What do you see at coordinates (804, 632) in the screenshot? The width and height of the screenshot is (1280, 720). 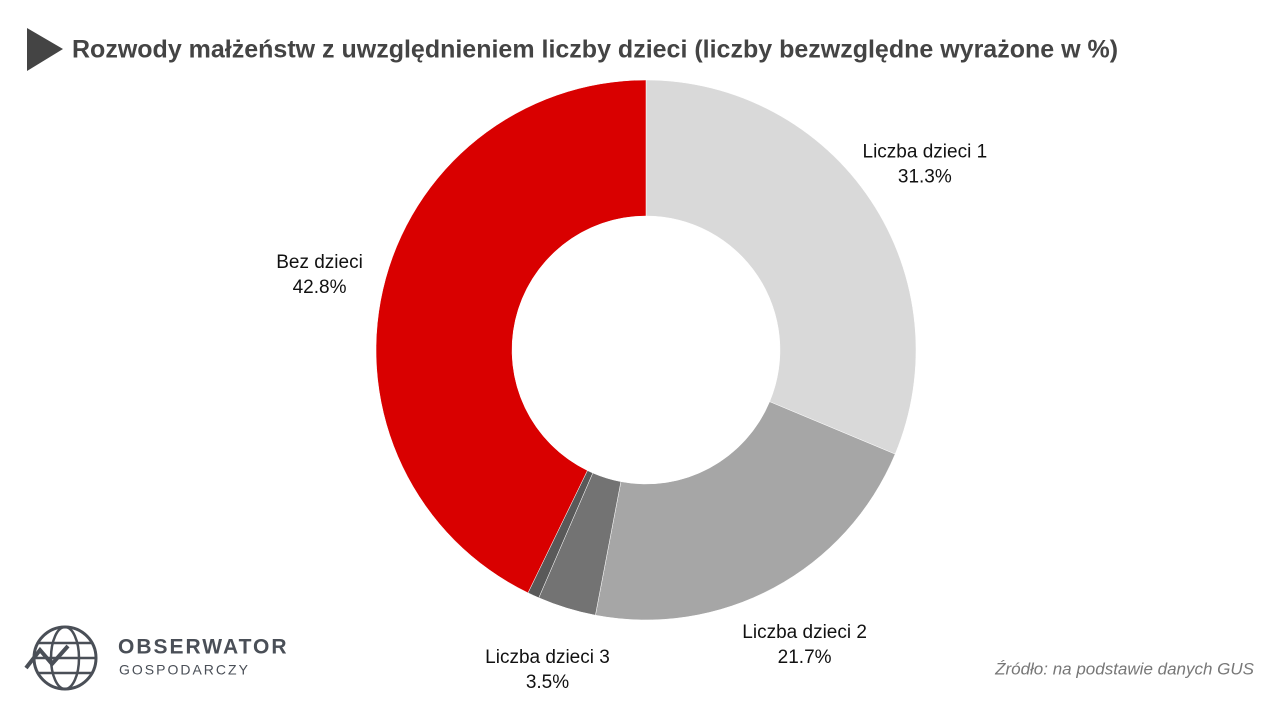 I see `slice-label: Liczba dzieci 2` at bounding box center [804, 632].